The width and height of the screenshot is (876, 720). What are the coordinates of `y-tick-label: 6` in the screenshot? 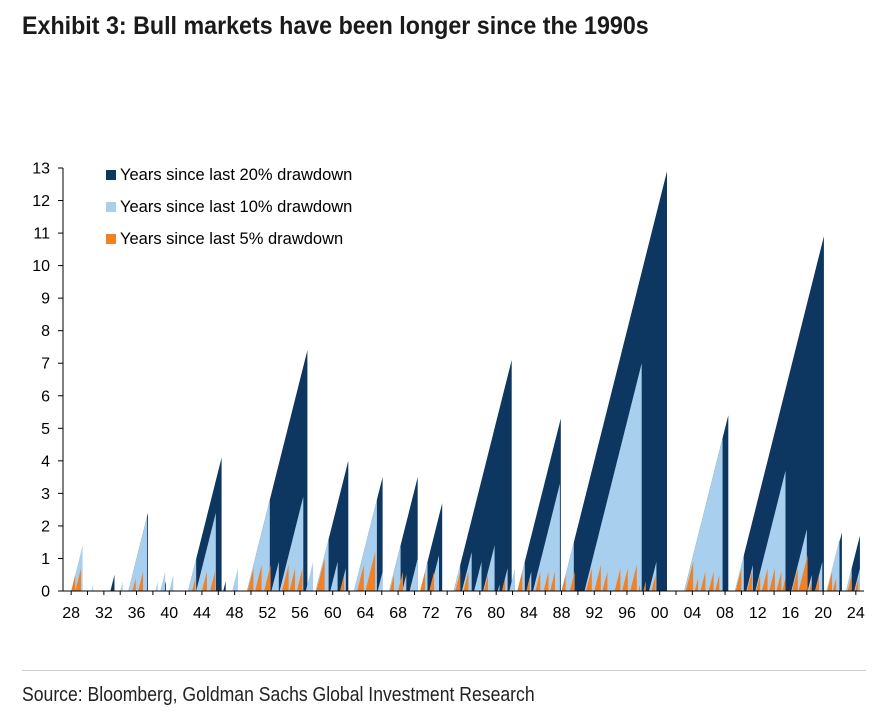 It's located at (45, 396).